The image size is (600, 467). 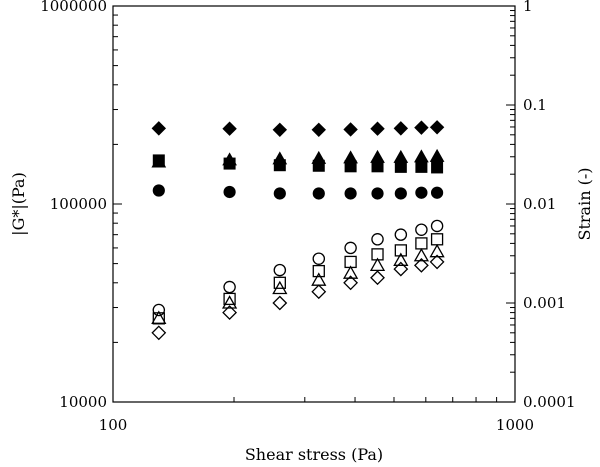 What do you see at coordinates (544, 303) in the screenshot?
I see `right-y-tick-label: 0.001` at bounding box center [544, 303].